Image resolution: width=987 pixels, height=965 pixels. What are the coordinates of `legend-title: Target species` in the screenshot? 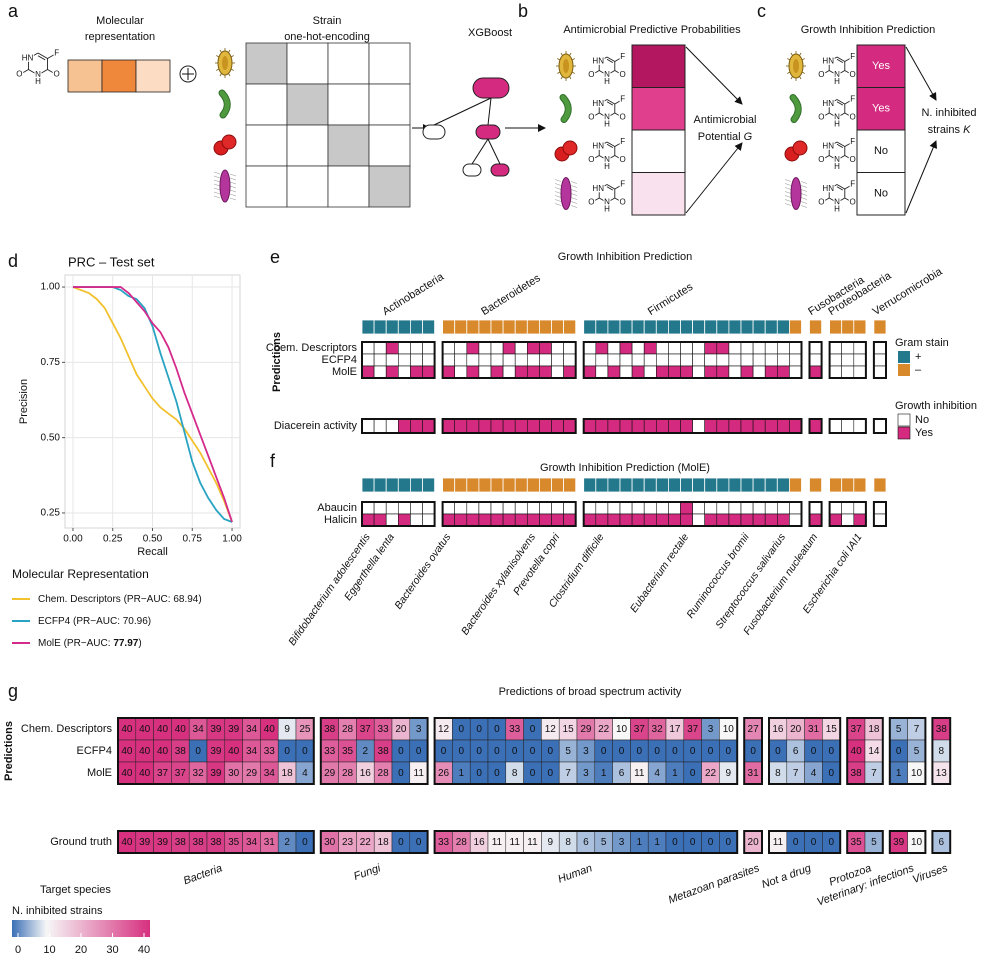 It's located at (75, 890).